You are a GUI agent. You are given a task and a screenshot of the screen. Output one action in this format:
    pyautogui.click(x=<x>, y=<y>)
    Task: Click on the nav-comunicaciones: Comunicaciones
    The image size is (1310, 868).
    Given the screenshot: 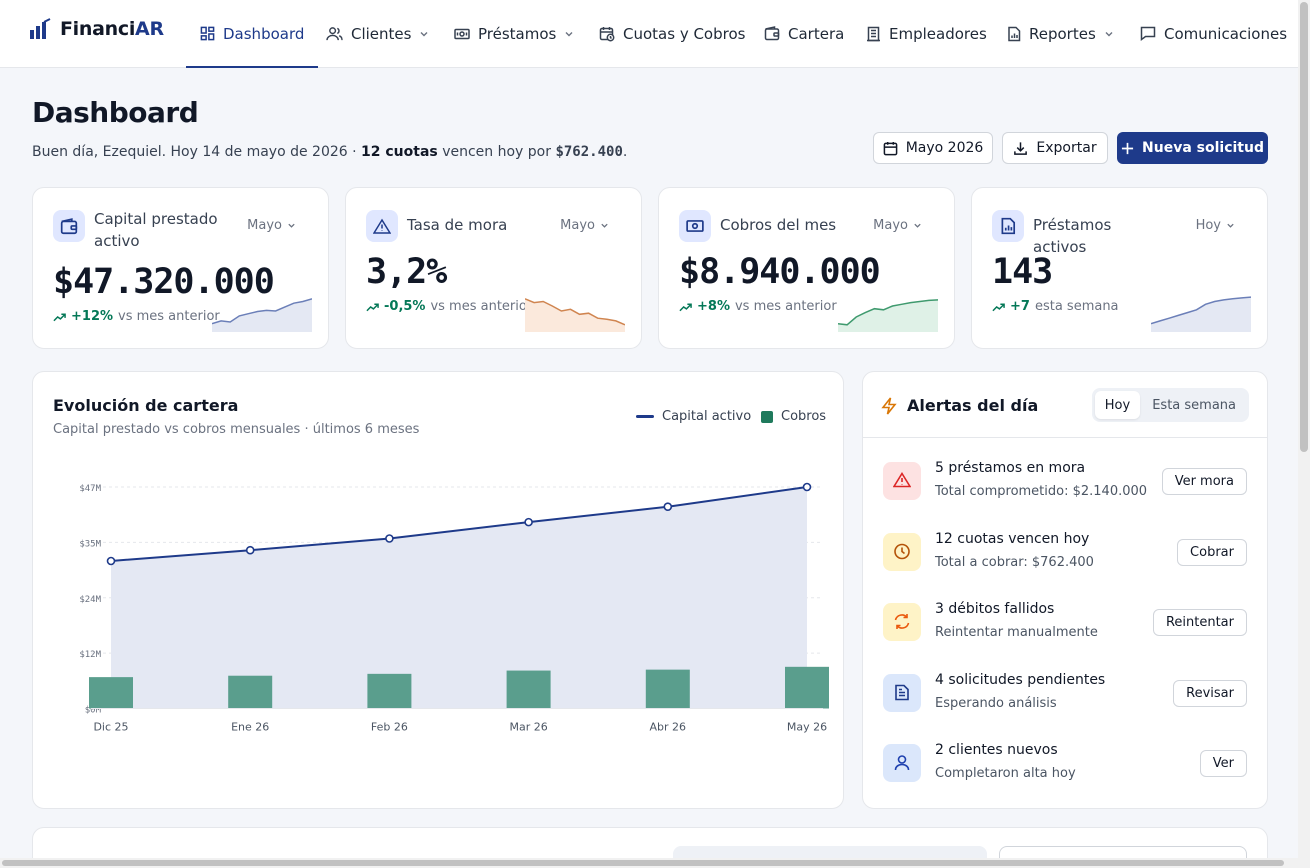 What is the action you would take?
    pyautogui.click(x=1213, y=33)
    